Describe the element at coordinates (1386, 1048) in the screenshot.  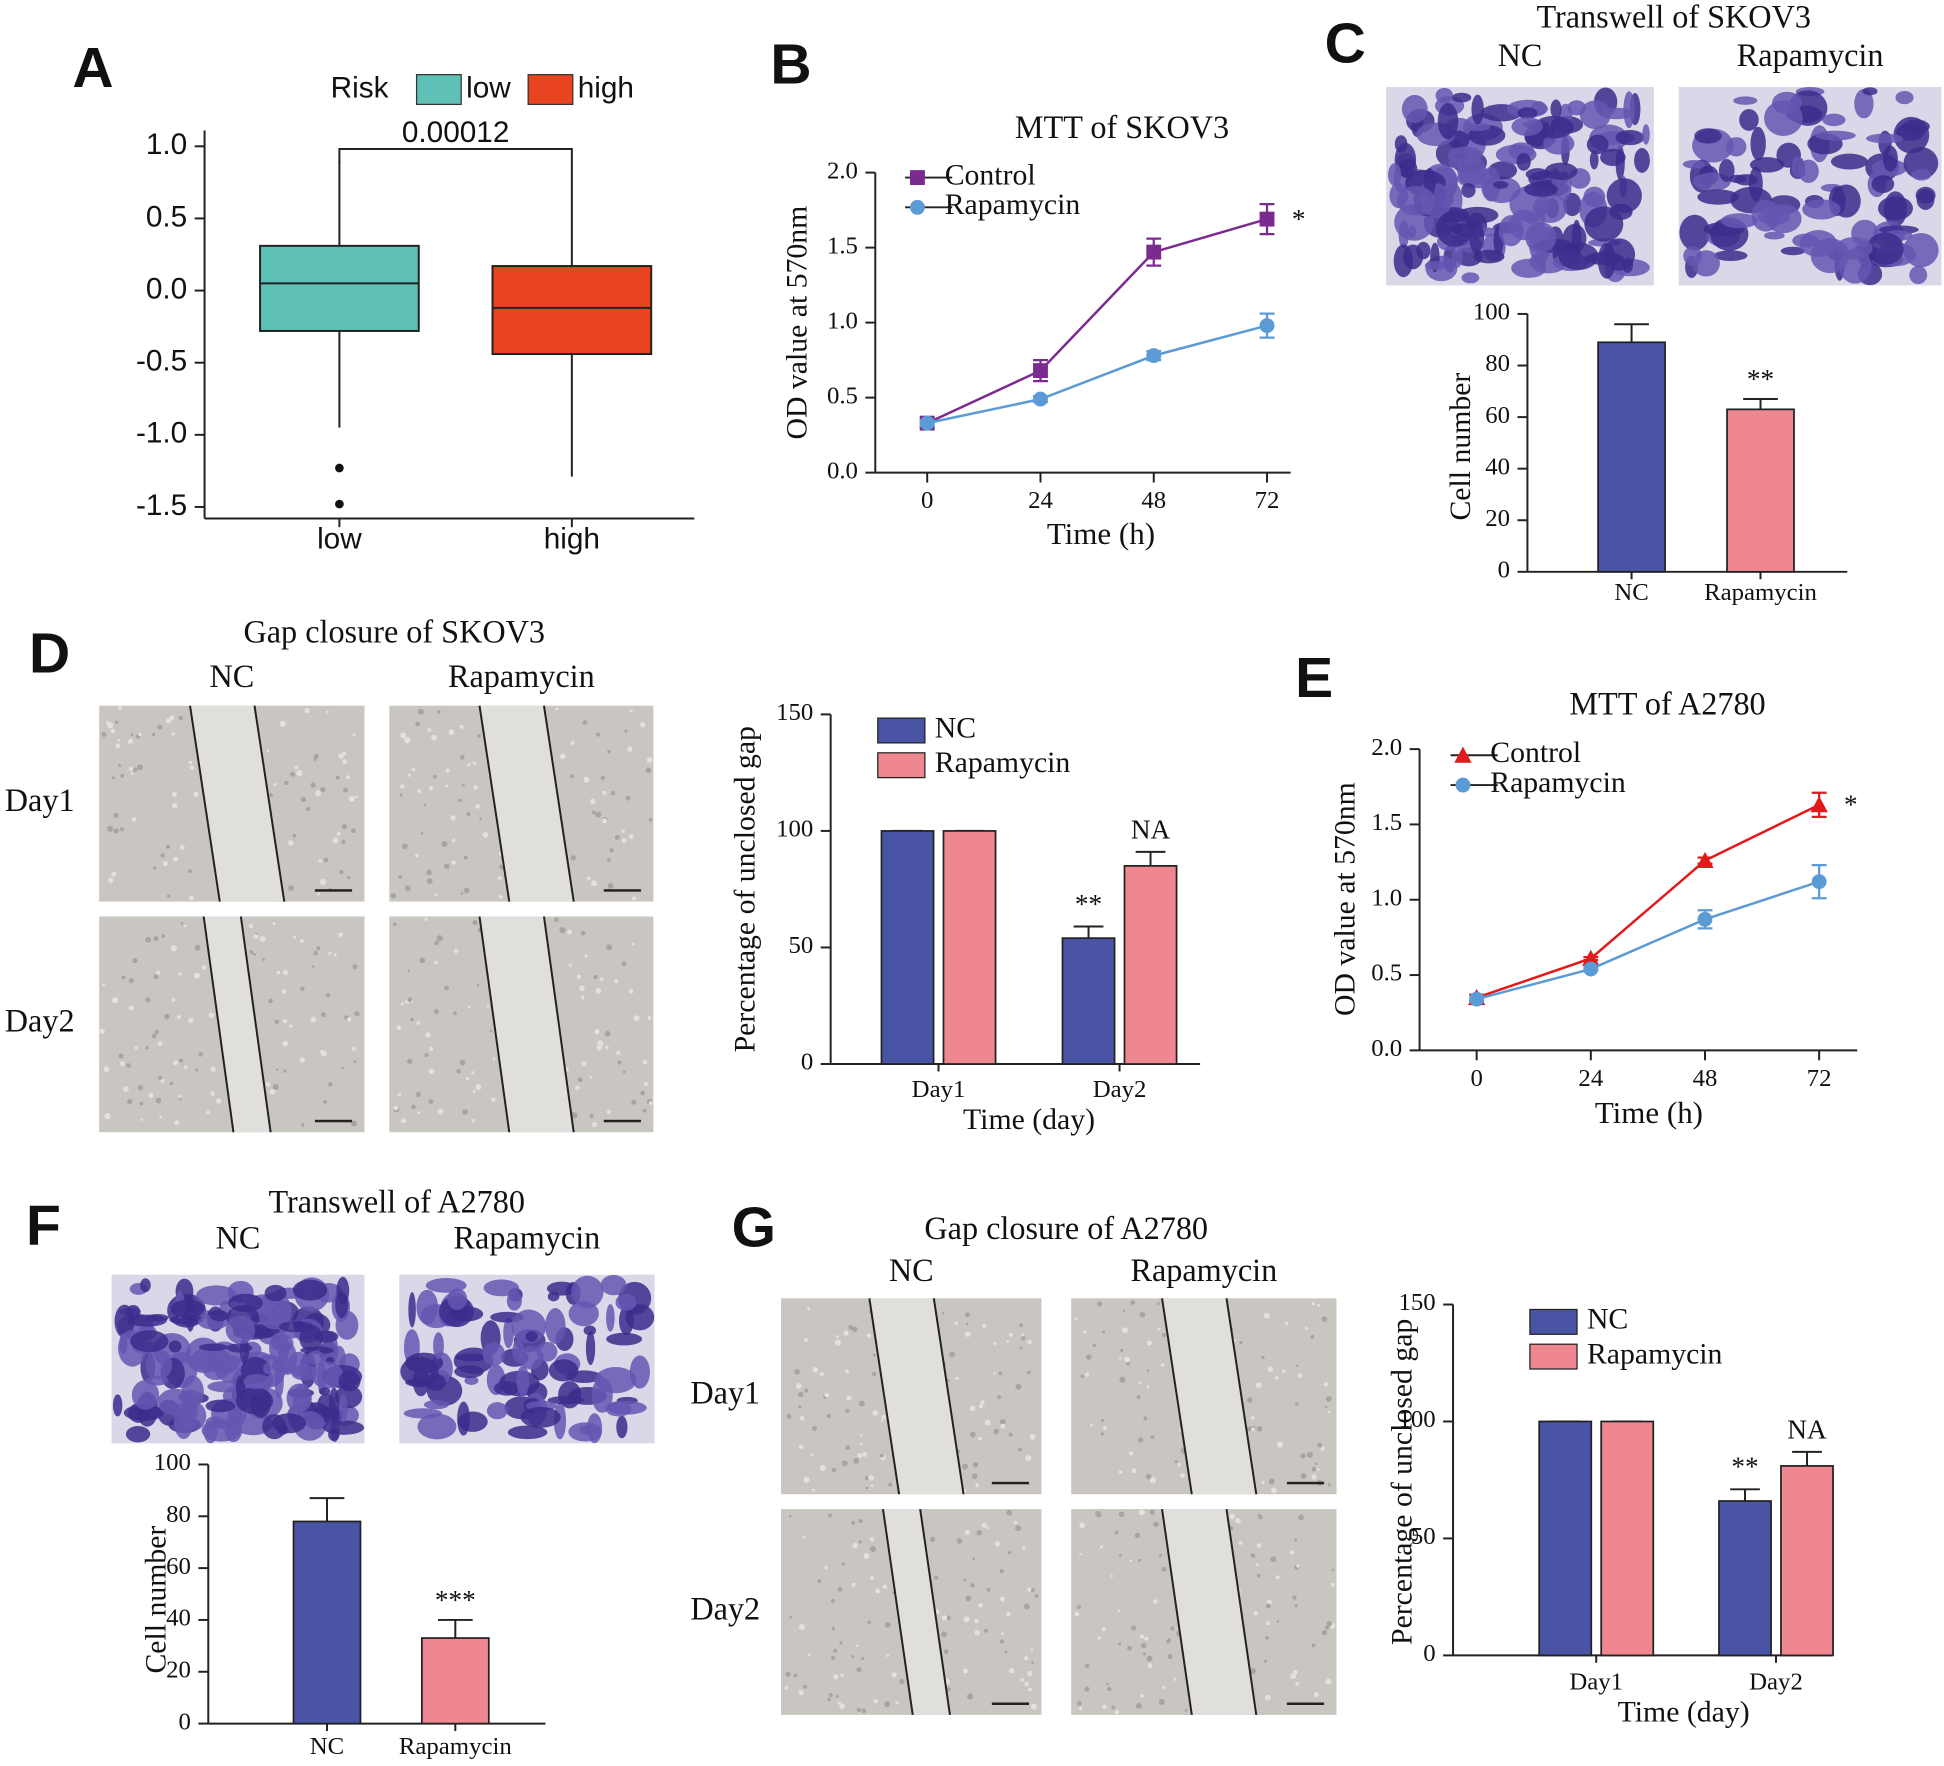
I see `y-tick-label: 0.0` at that location.